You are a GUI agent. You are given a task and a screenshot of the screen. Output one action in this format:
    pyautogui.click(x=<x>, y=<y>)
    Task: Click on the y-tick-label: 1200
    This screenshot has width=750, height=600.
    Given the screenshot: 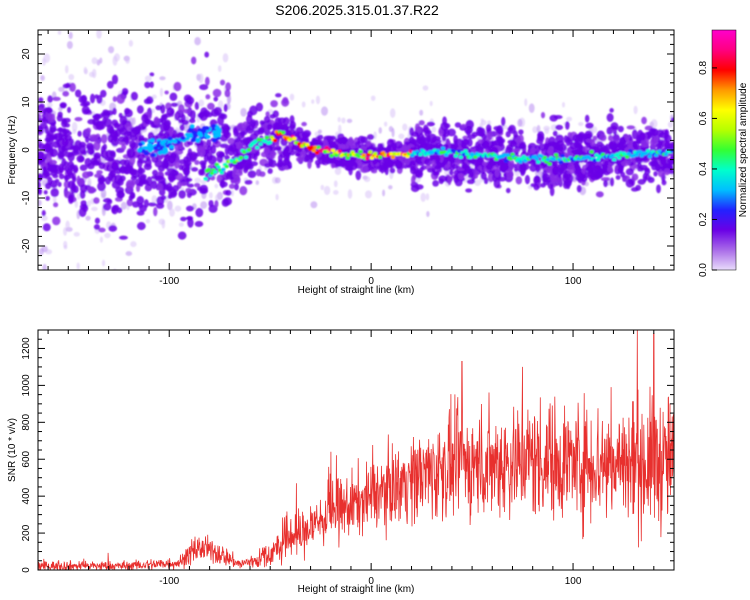 What is the action you would take?
    pyautogui.click(x=26, y=348)
    